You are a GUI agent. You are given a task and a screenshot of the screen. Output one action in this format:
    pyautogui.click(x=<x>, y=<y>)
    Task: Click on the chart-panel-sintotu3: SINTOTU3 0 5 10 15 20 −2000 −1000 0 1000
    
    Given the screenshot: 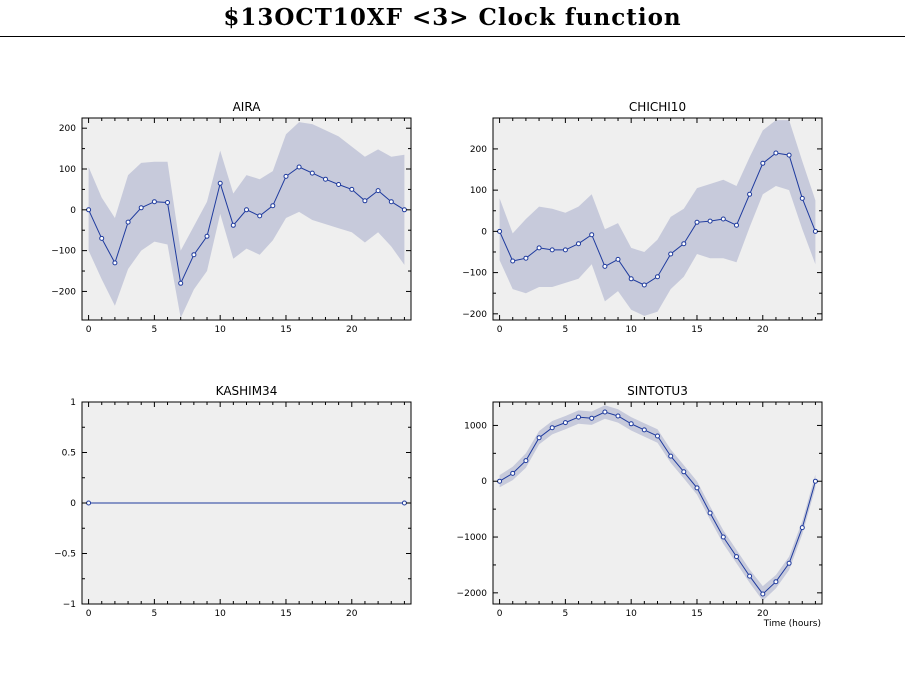 What is the action you would take?
    pyautogui.click(x=640, y=501)
    